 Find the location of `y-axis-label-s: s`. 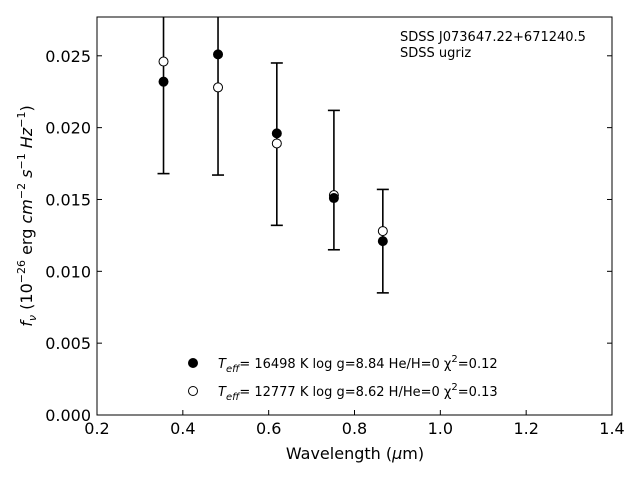

y-axis-label-s: s is located at coordinates (26, 176).